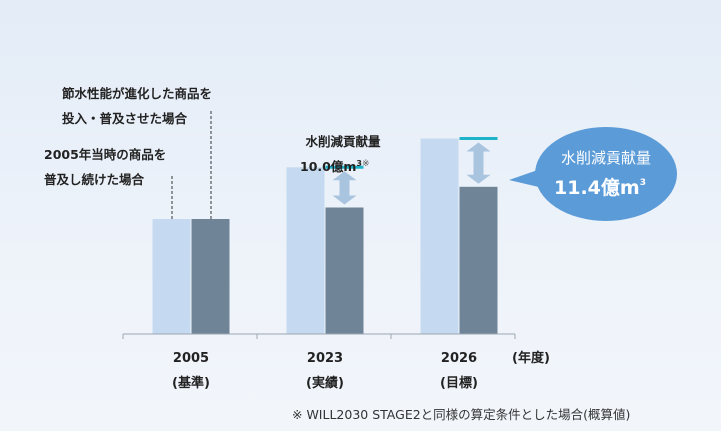 This screenshot has width=721, height=431. I want to click on category-labels: 2005 (基準) 2023 (実績) 2026 (目標), so click(325, 371).